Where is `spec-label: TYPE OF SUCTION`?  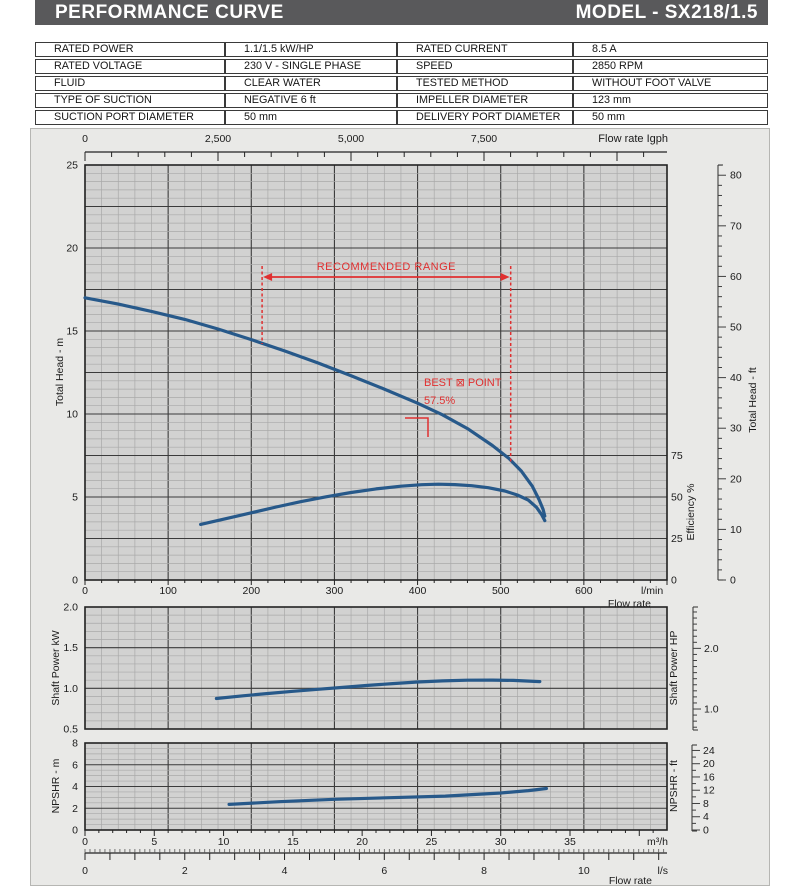
spec-label: TYPE OF SUCTION is located at coordinates (130, 100).